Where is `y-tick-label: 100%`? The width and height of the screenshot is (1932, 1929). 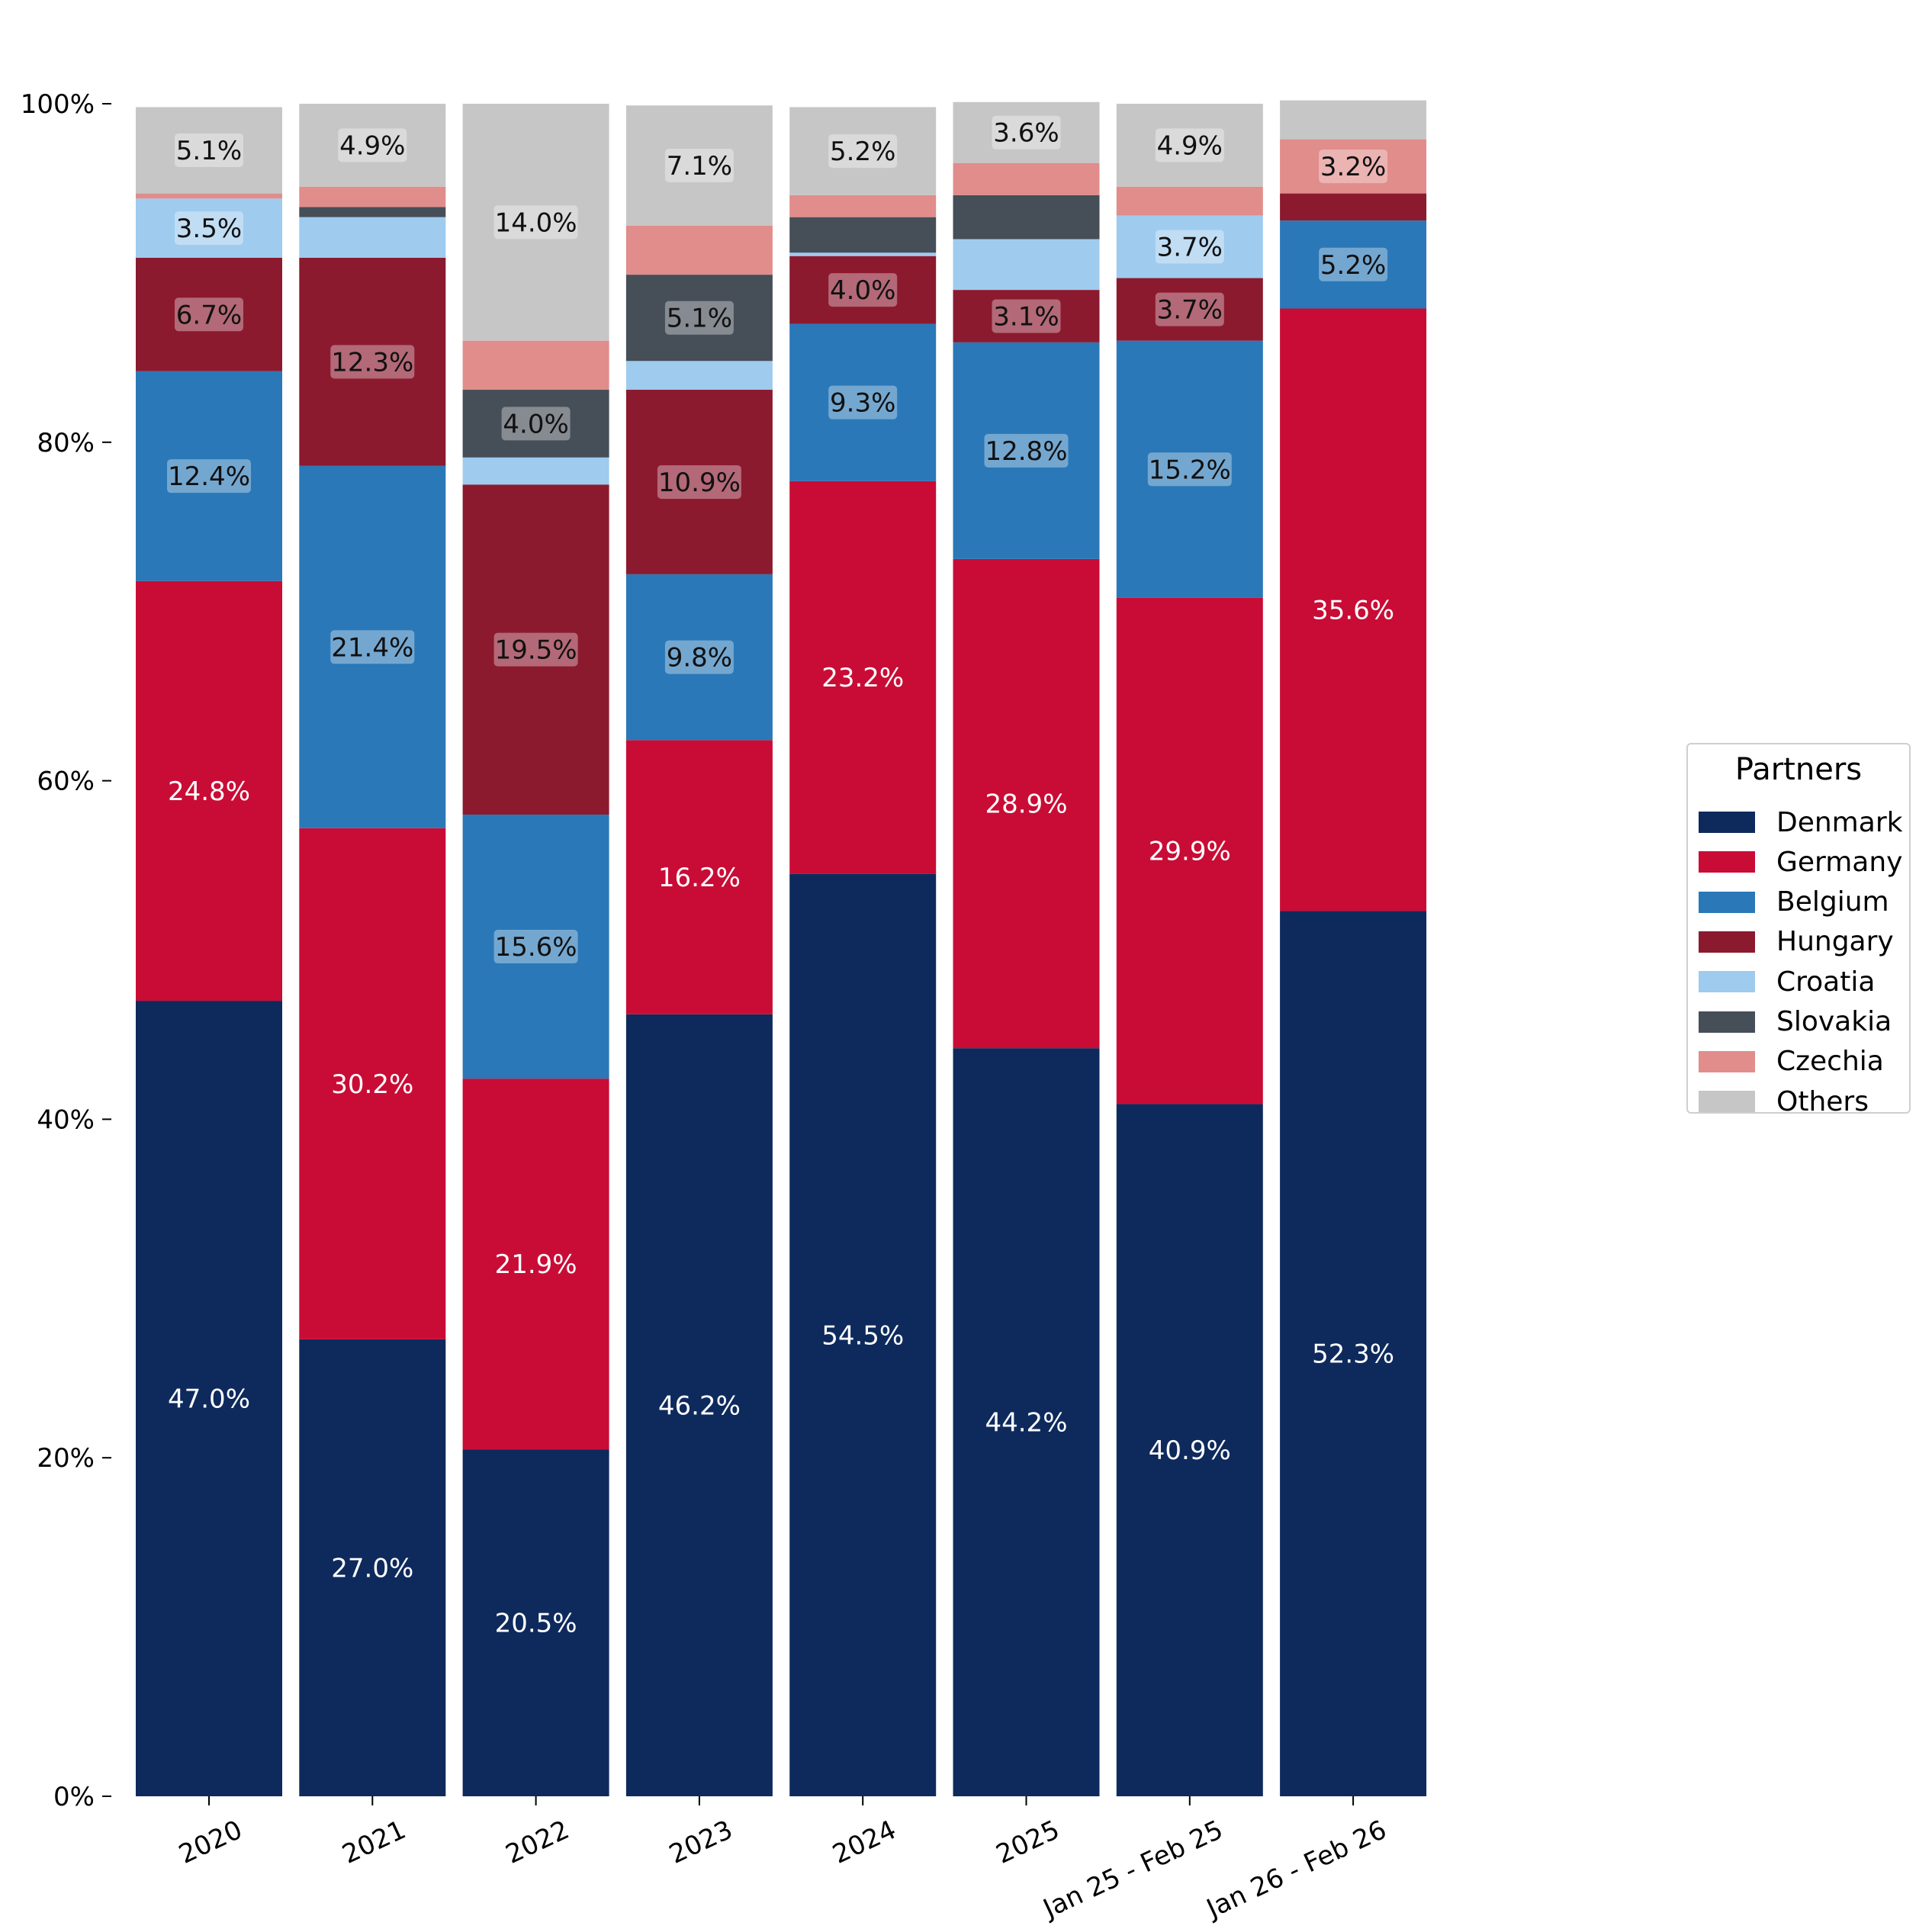
y-tick-label: 100% is located at coordinates (58, 104).